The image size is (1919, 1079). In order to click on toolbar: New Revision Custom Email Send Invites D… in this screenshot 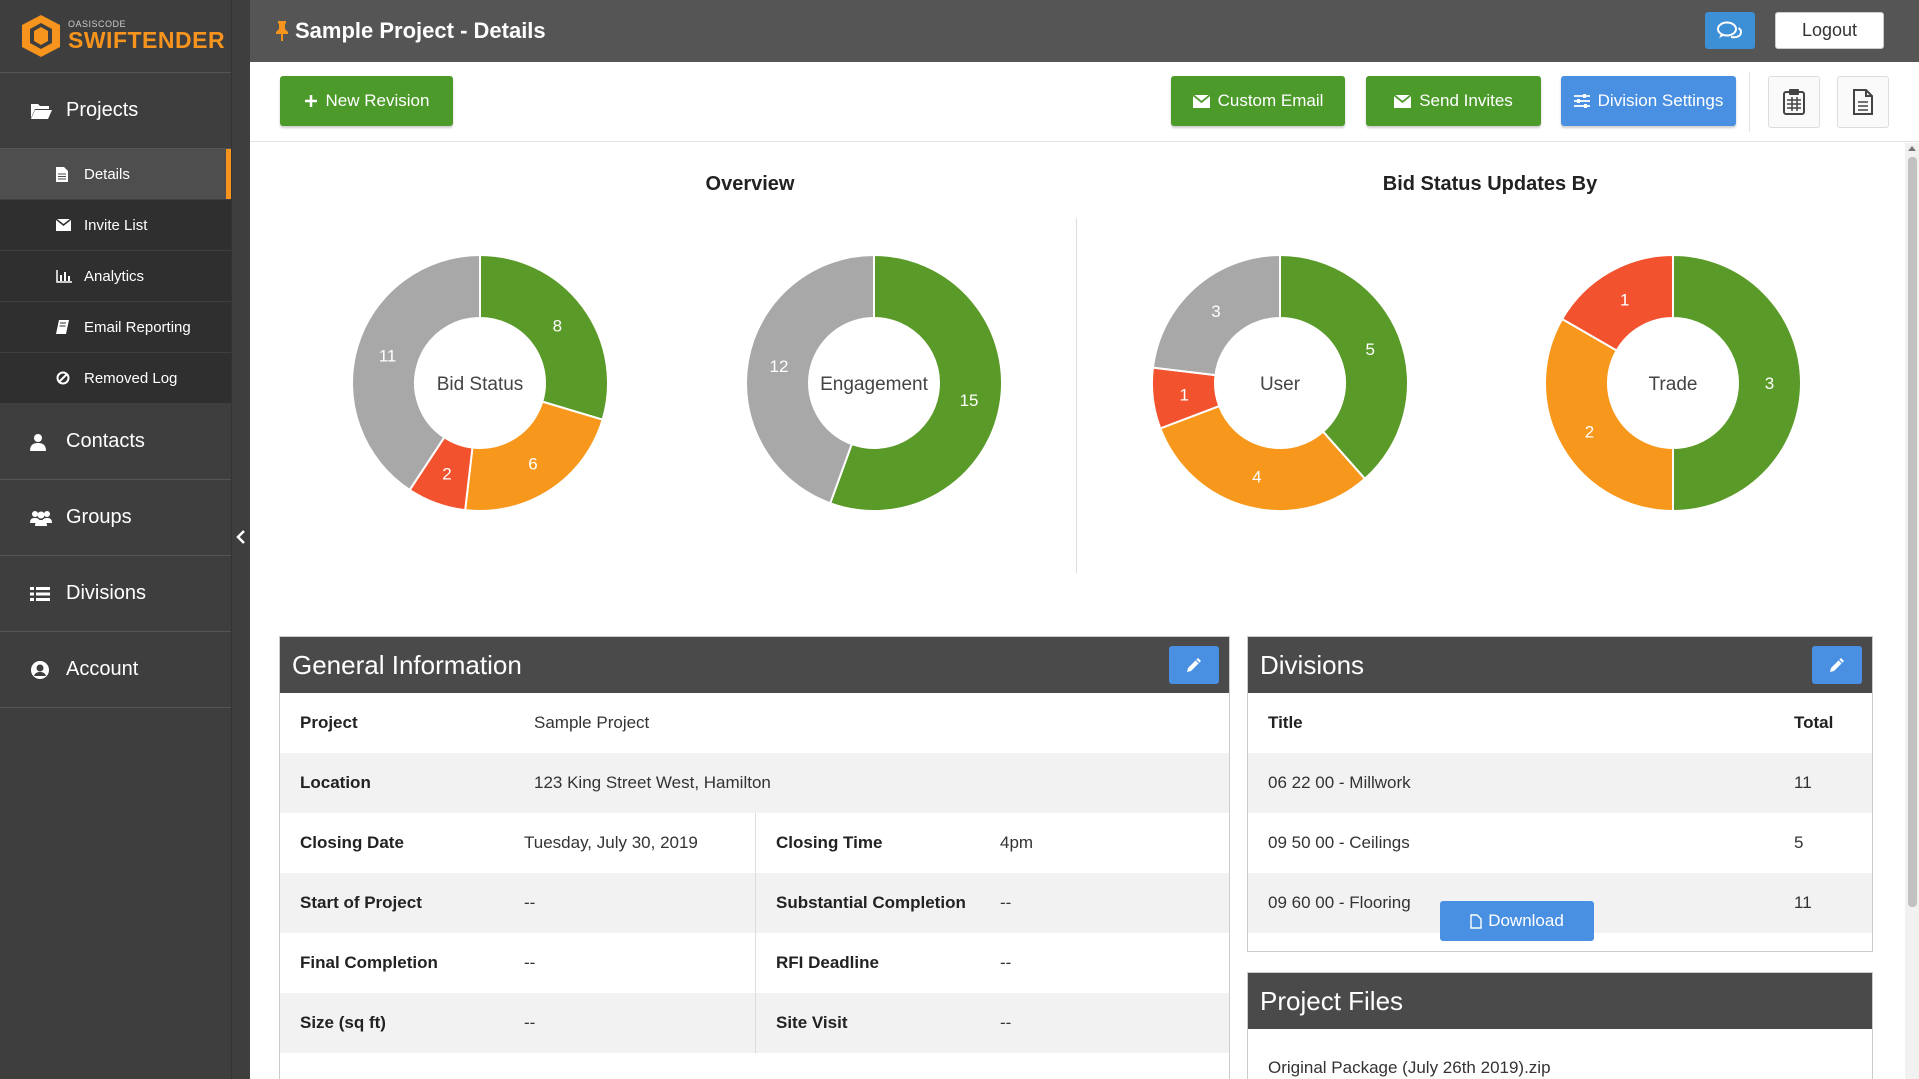, I will do `click(1084, 102)`.